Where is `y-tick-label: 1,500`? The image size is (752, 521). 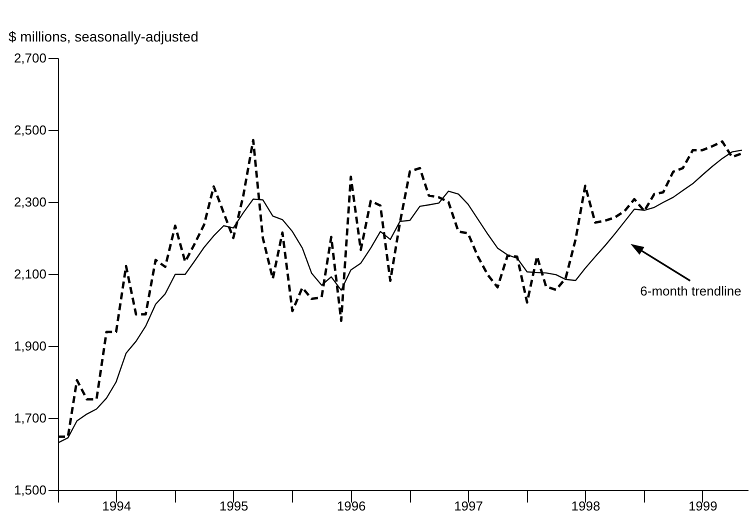
y-tick-label: 1,500 is located at coordinates (30, 490).